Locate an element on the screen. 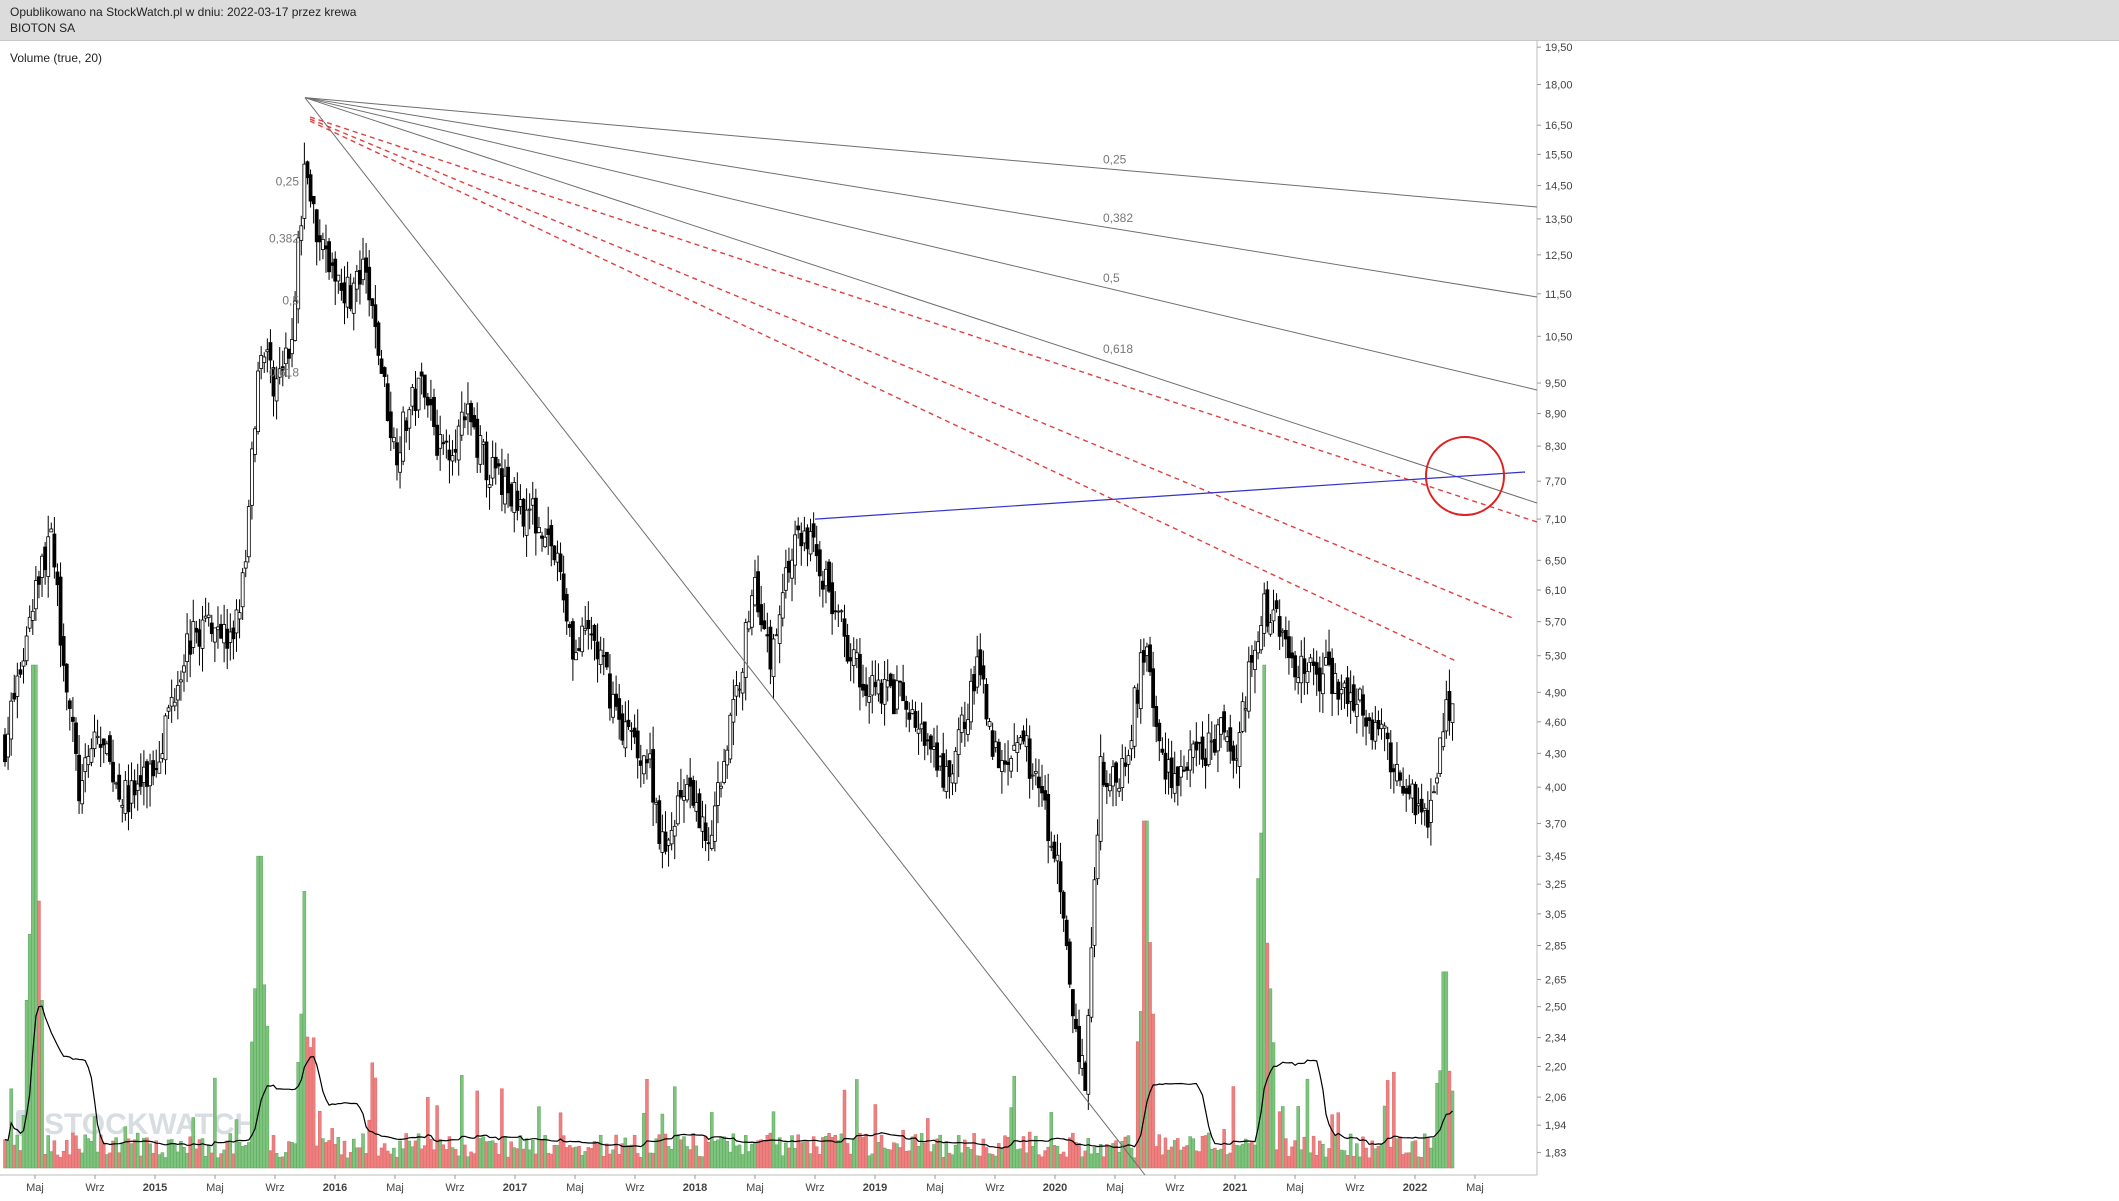 The width and height of the screenshot is (2119, 1201). y-tick-label: 5,70 is located at coordinates (1555, 623).